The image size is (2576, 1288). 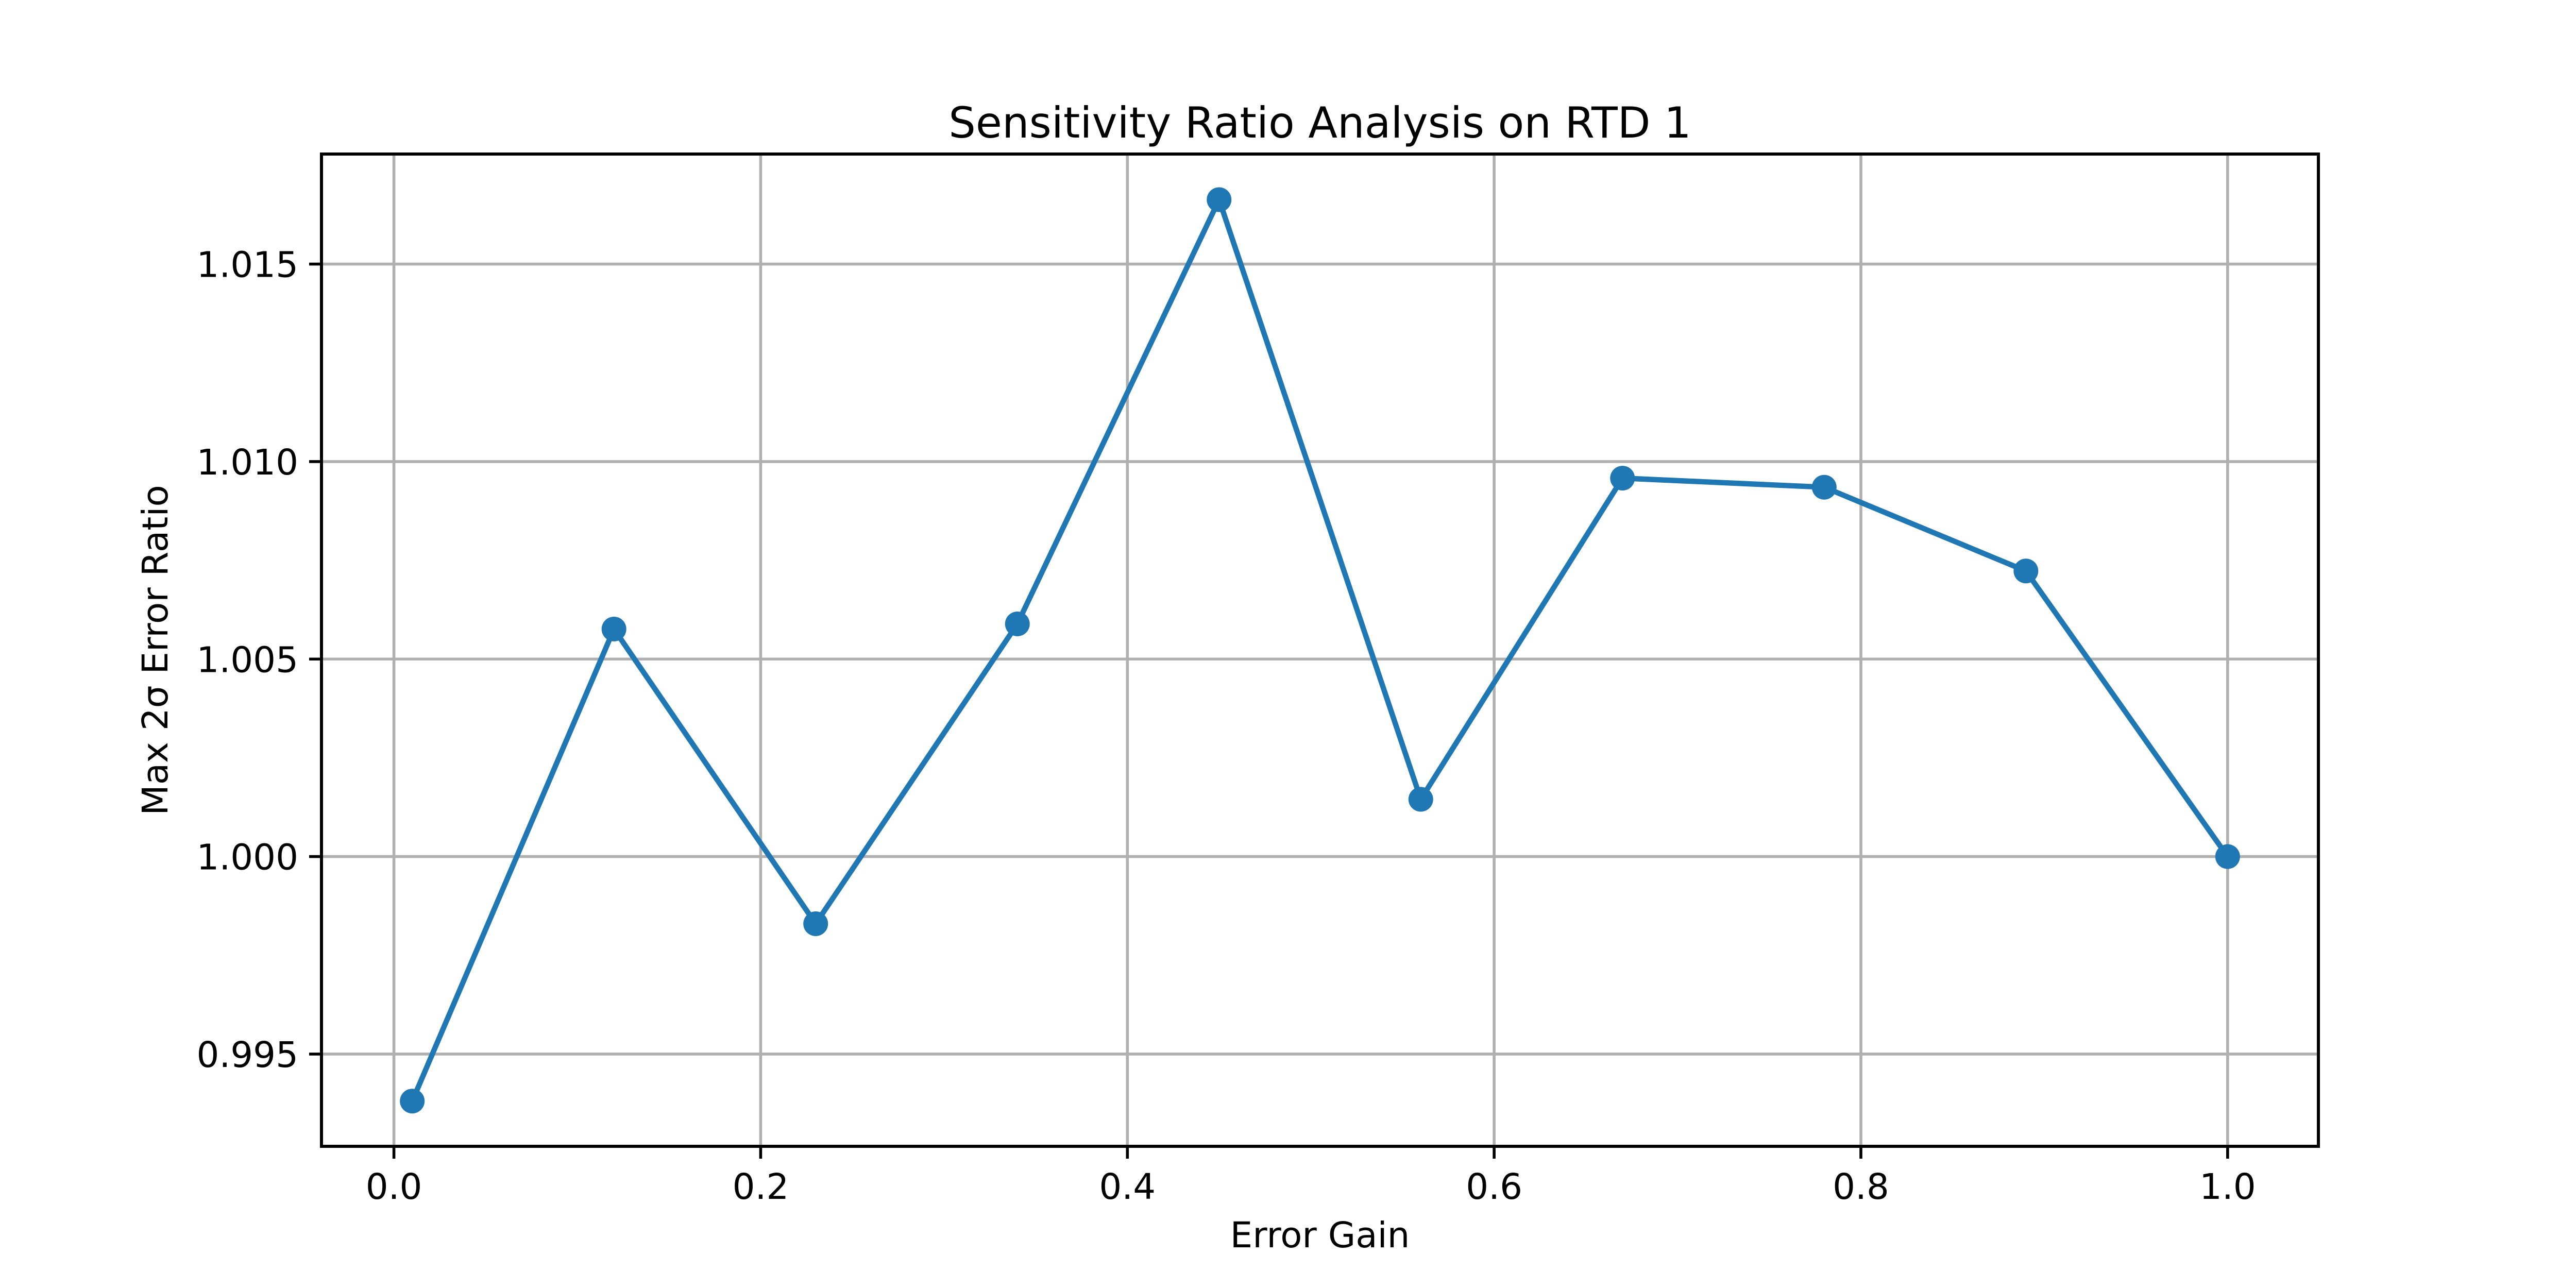 What do you see at coordinates (1861, 1187) in the screenshot?
I see `x-tick-label: 0.8` at bounding box center [1861, 1187].